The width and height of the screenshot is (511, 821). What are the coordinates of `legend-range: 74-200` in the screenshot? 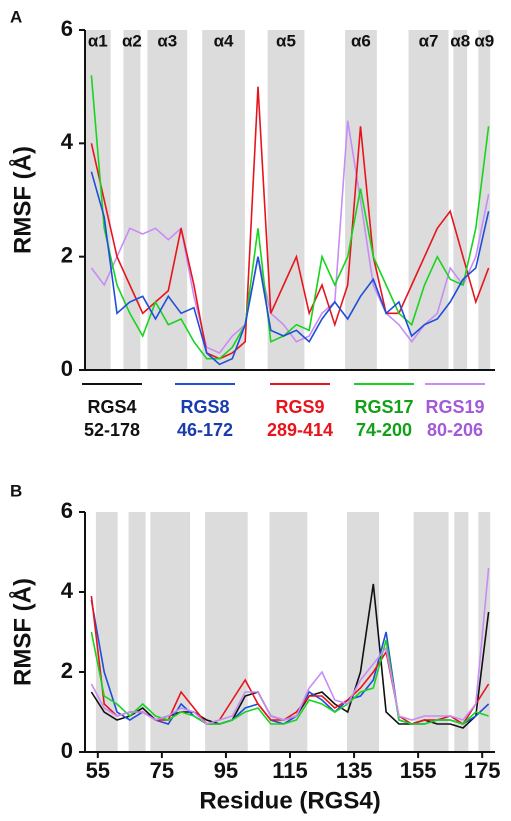 It's located at (384, 430).